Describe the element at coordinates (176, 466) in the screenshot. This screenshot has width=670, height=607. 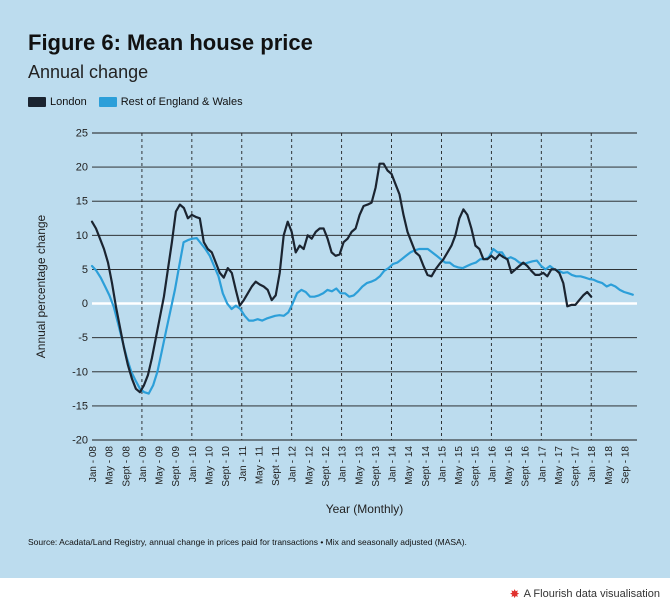
I see `x-tick-label: Sept - 09` at that location.